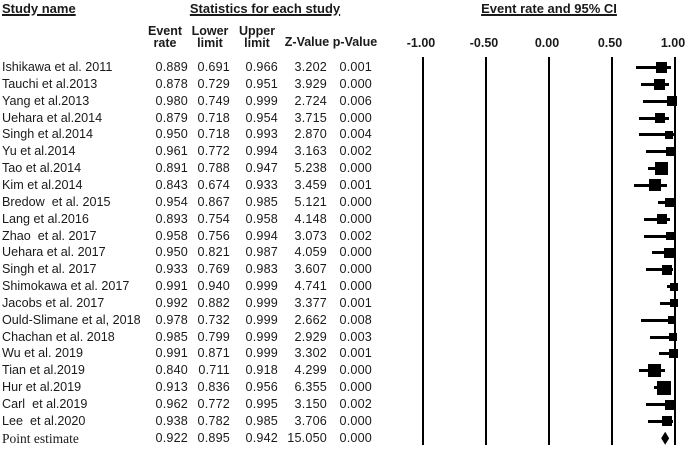 This screenshot has height=450, width=685. I want to click on summary-diamond-marker, so click(665, 438).